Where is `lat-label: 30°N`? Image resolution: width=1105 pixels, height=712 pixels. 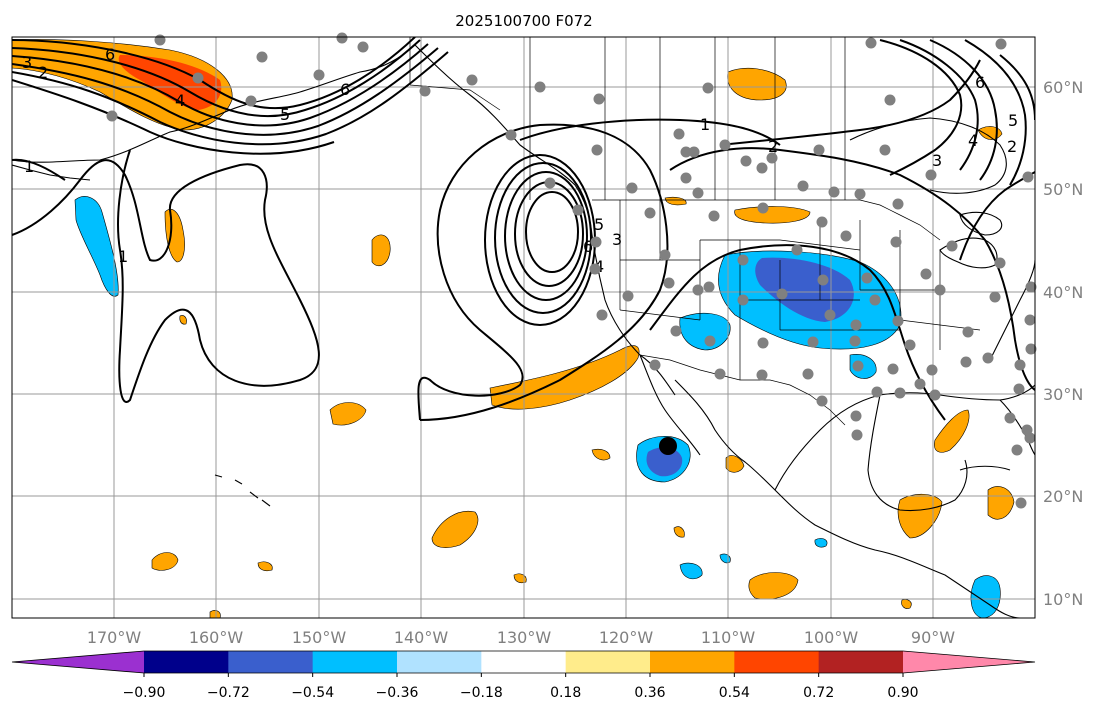
lat-label: 30°N is located at coordinates (1063, 394).